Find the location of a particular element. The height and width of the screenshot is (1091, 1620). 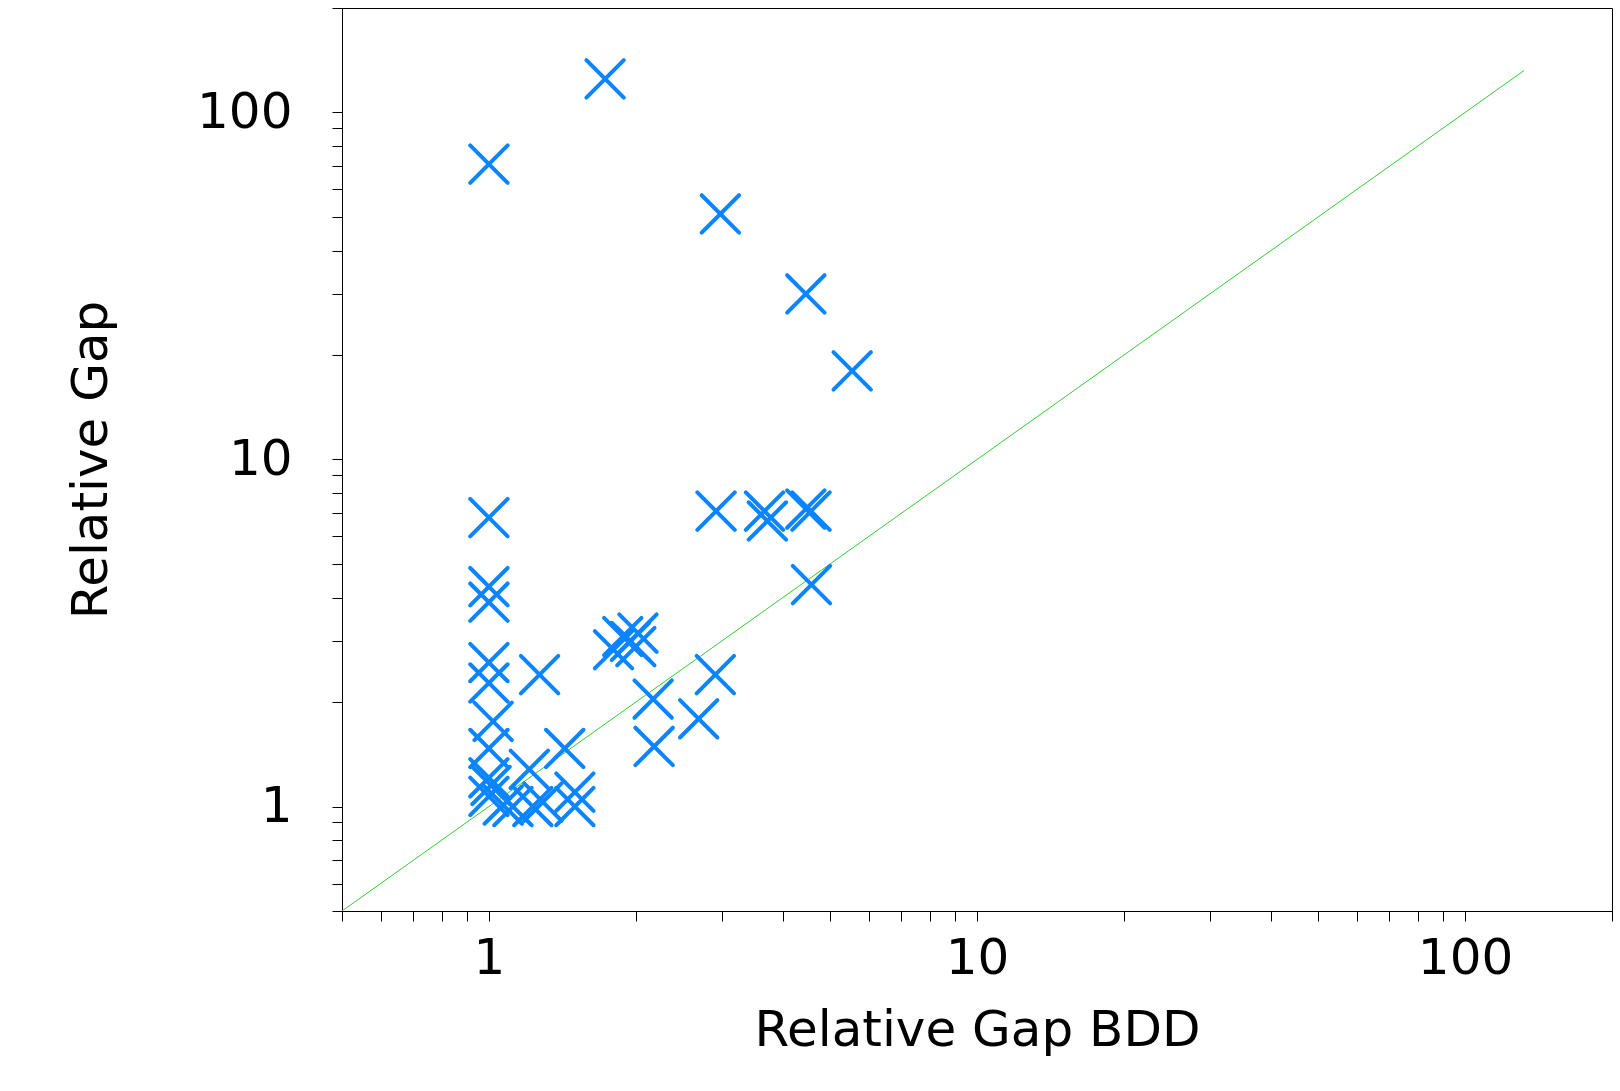

x-axis-title: Relative Gap BDD is located at coordinates (977, 1028).